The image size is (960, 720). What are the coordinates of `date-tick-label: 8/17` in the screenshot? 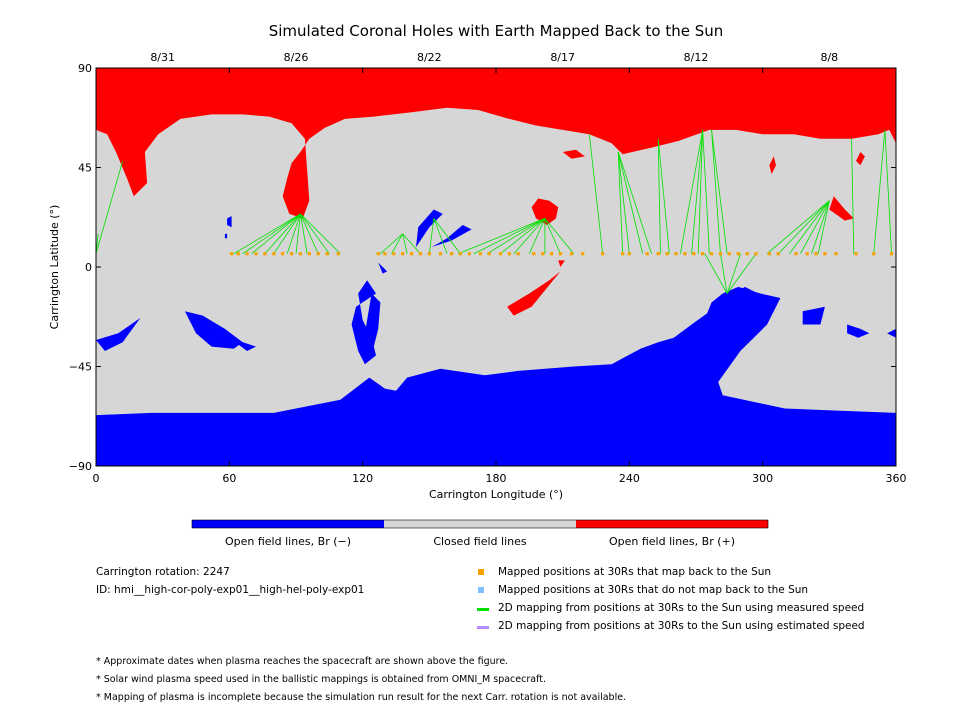 It's located at (562, 57).